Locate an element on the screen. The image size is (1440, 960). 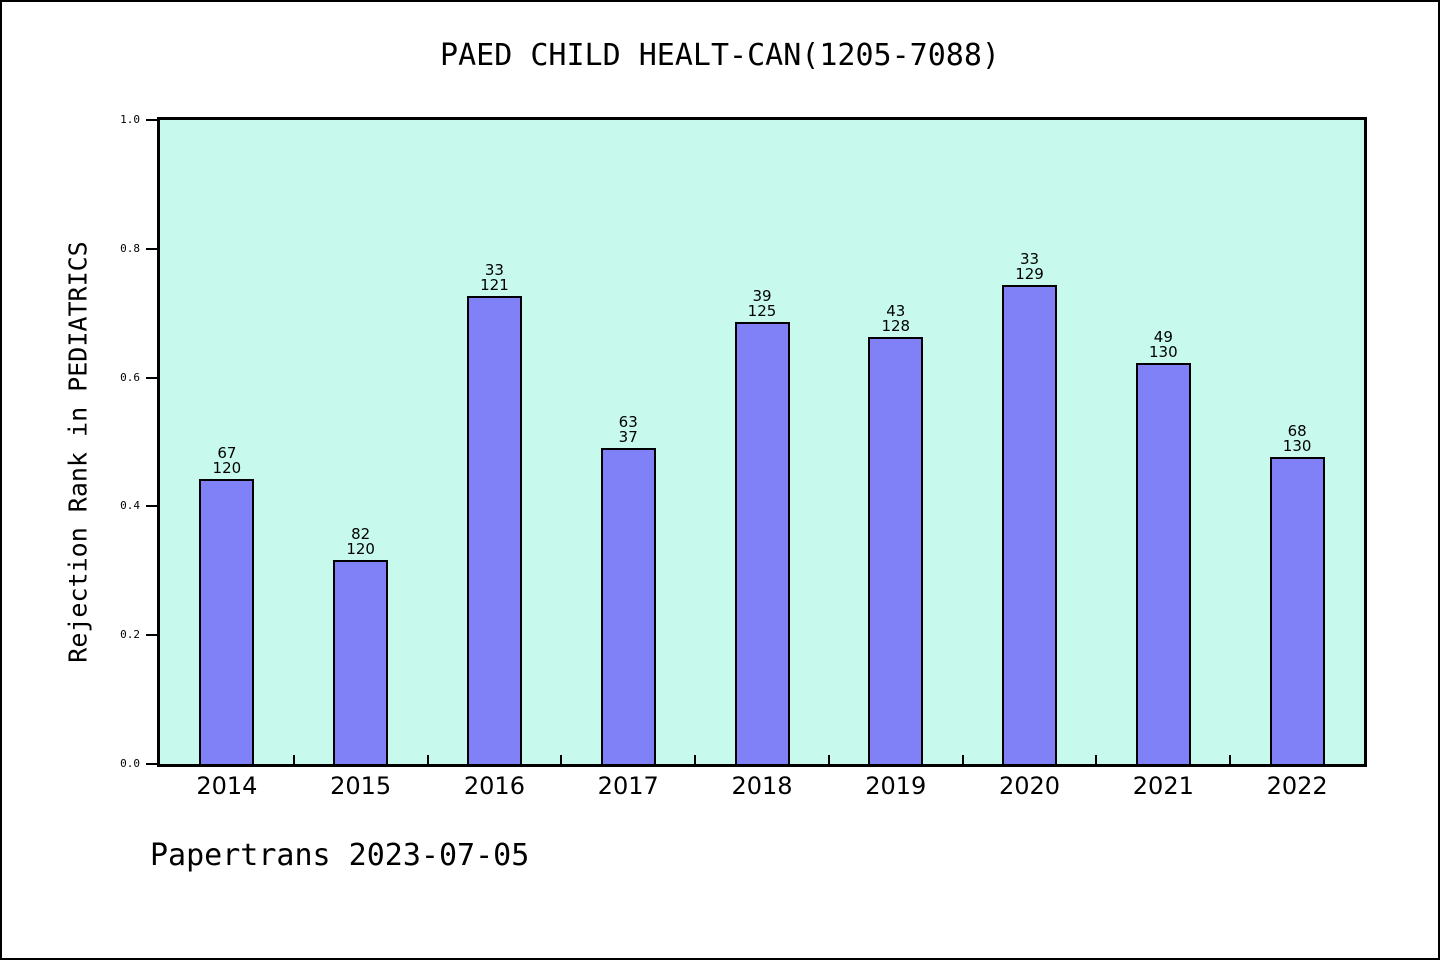
y-tick-label: 0.2 is located at coordinates (130, 635).